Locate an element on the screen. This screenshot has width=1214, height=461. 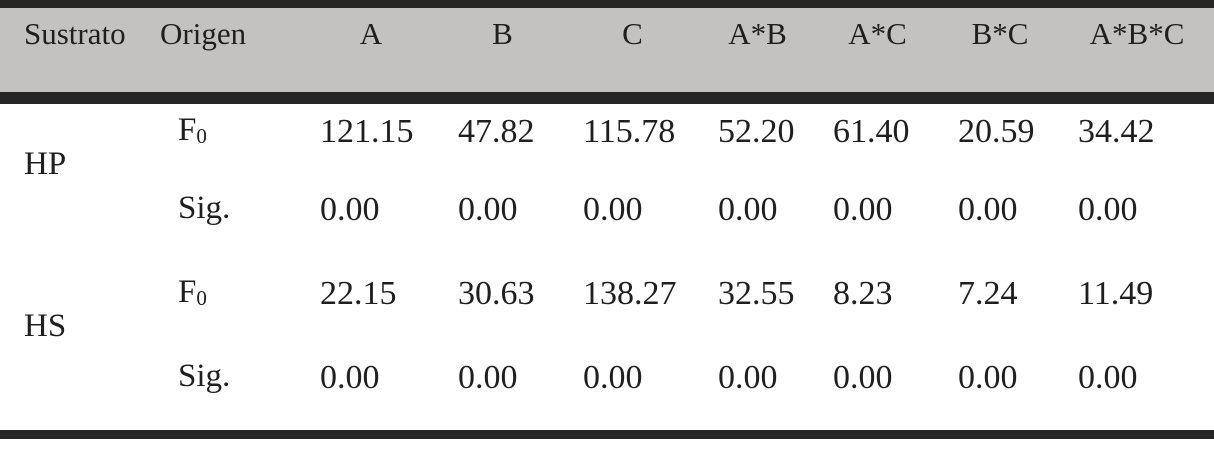
column-header-ab: A*B is located at coordinates (757, 56).